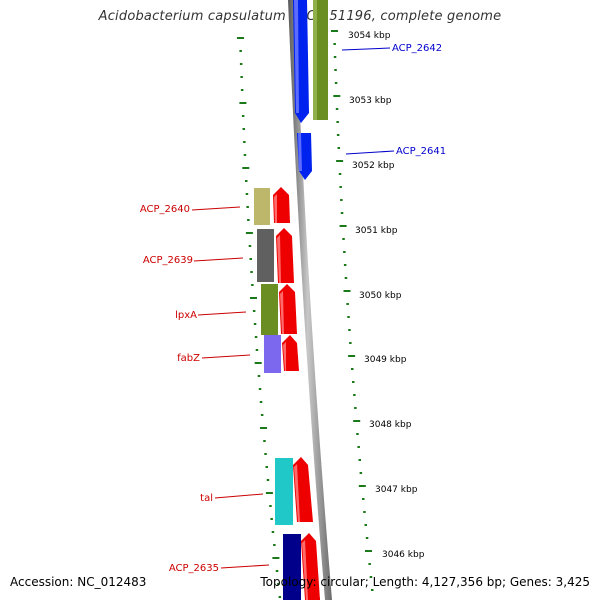  I want to click on gene-label-acp-2635: ACP_2635, so click(194, 568).